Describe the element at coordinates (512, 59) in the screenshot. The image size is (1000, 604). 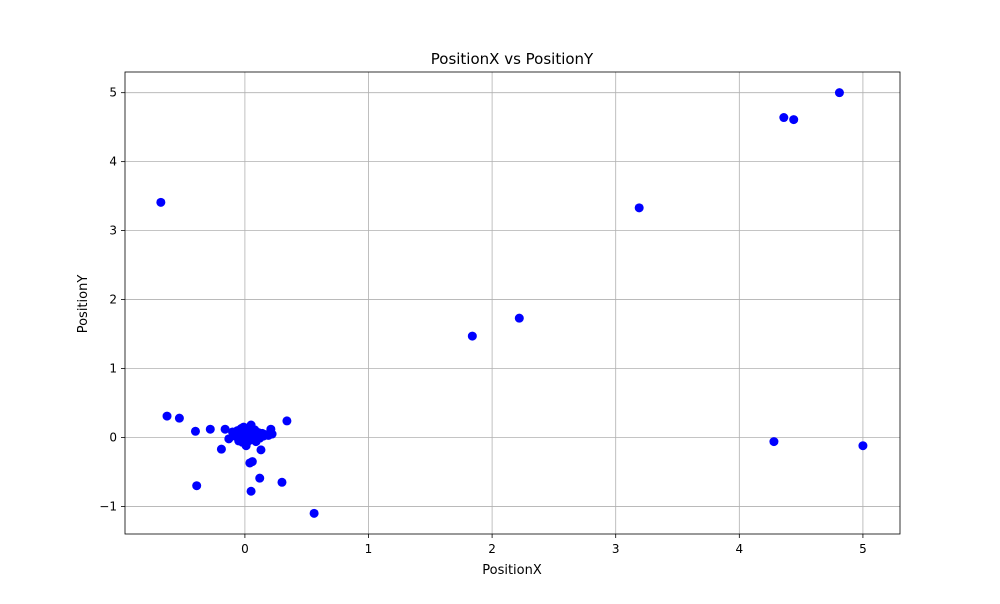
I see `chart-title: PositionX vs PositionY` at that location.